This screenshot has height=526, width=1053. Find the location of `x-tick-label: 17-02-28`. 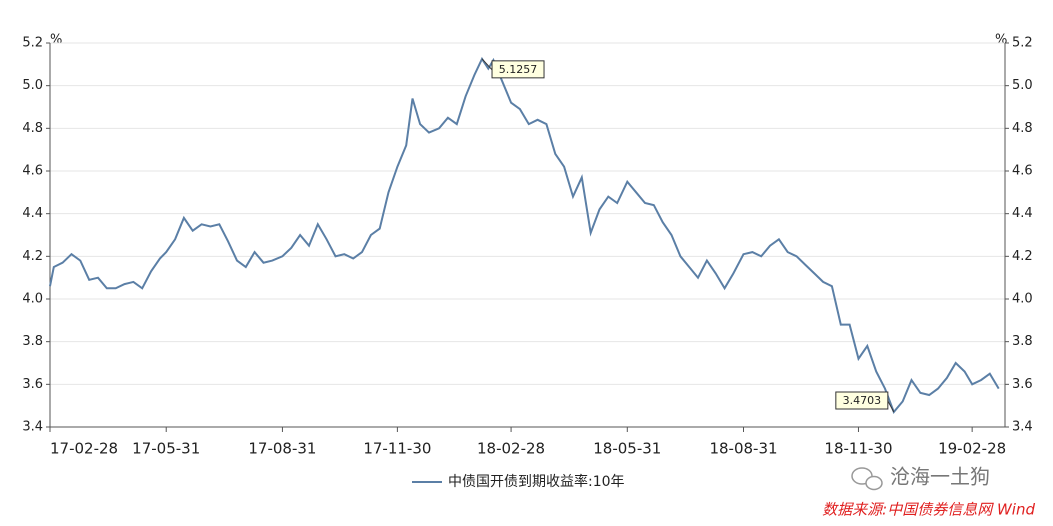

x-tick-label: 17-02-28 is located at coordinates (84, 449).